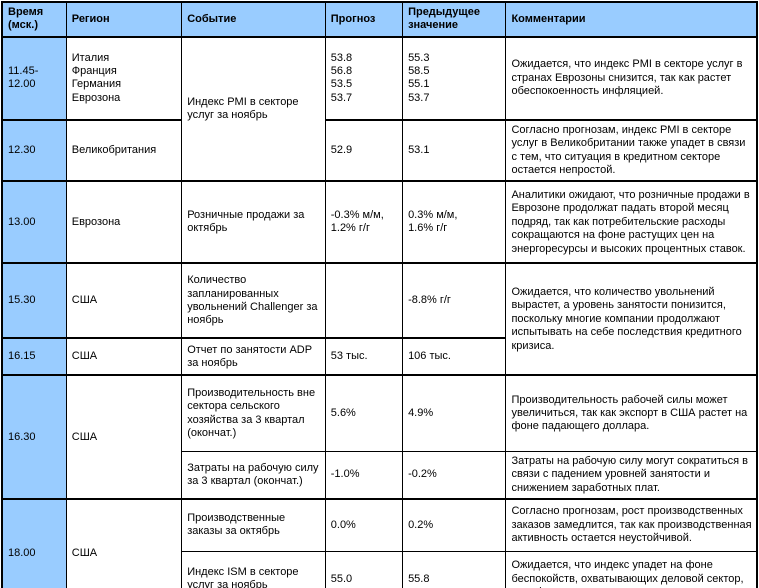 The width and height of the screenshot is (759, 588). I want to click on region-cell: Италия Франция Германия Еврозона, so click(124, 78).